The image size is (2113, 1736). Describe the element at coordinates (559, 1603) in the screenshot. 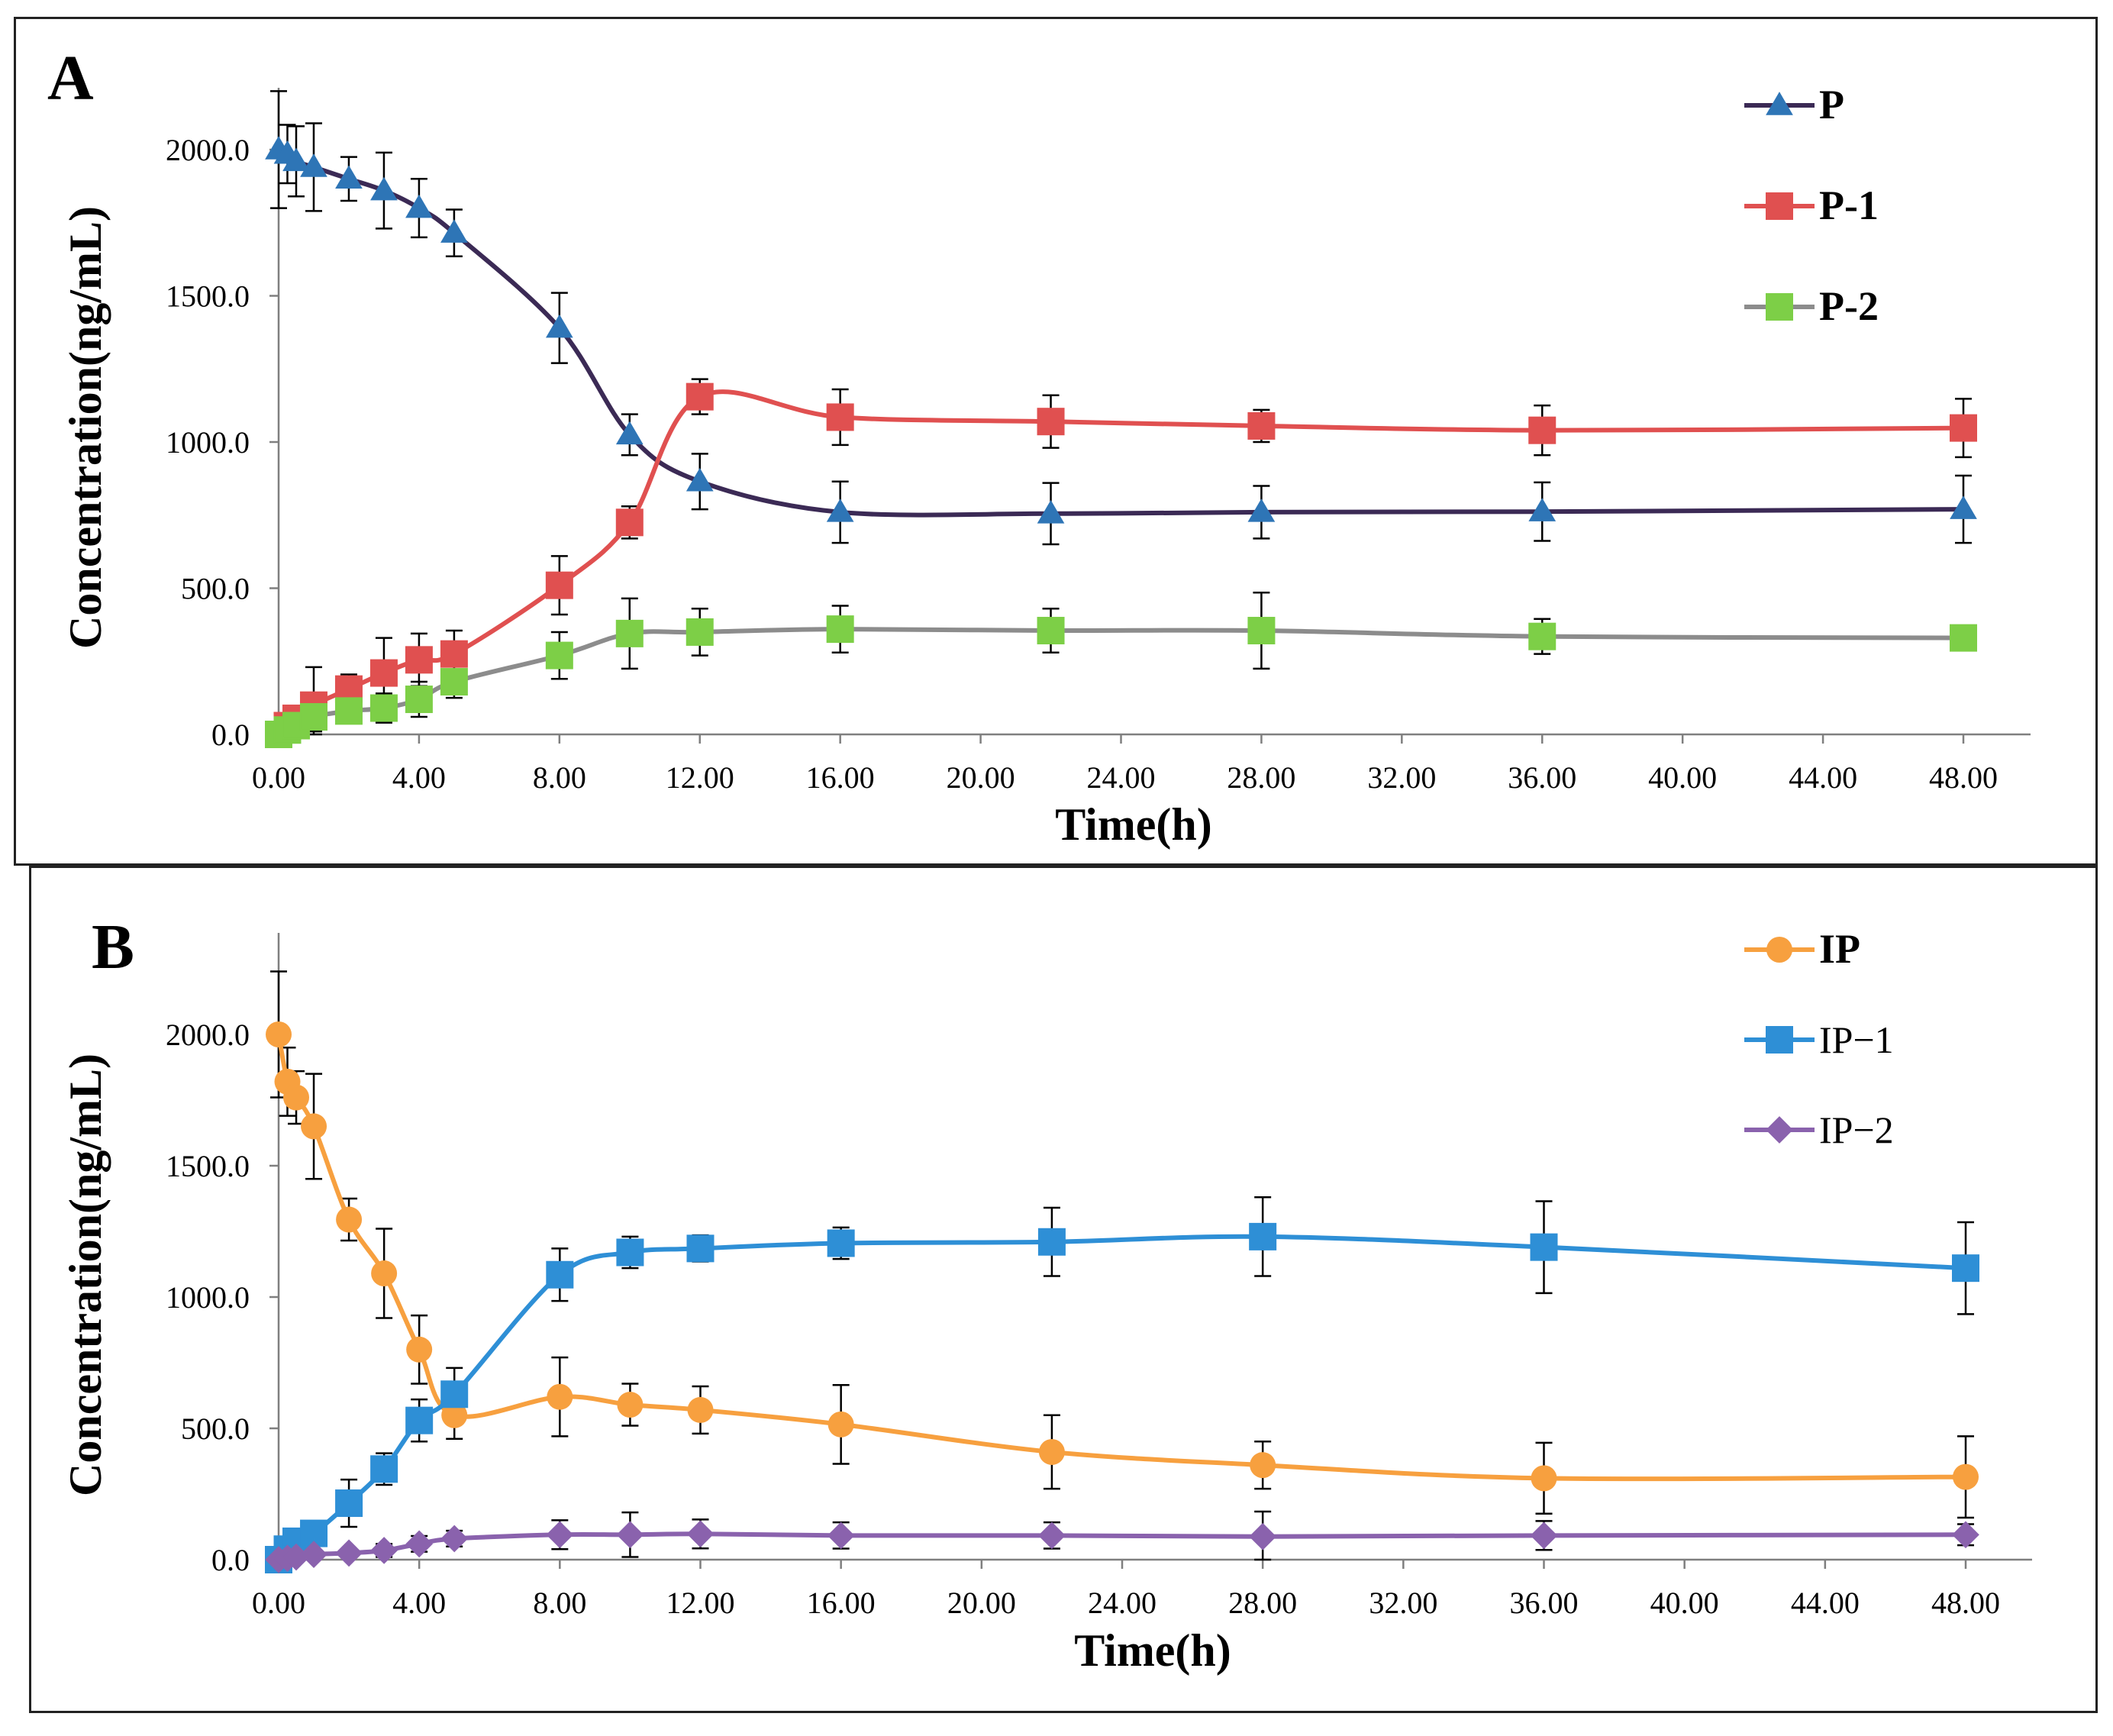

I see `panel-b-x-tick-label: 8.00` at that location.